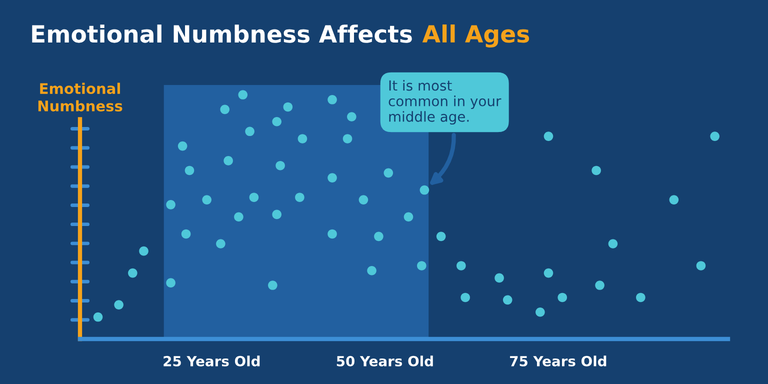 This screenshot has width=768, height=384. What do you see at coordinates (445, 102) in the screenshot?
I see `annotation: It is most common in your middle age.` at bounding box center [445, 102].